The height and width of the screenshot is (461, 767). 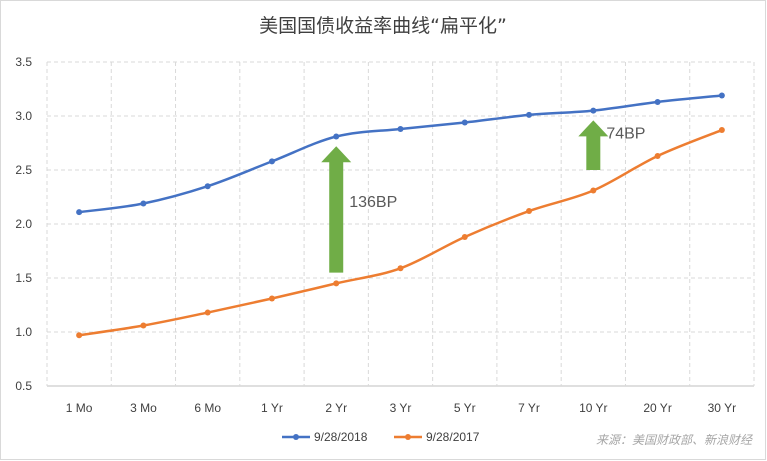 I want to click on legend: 9/28/2018 9/28/2017, so click(x=381, y=437).